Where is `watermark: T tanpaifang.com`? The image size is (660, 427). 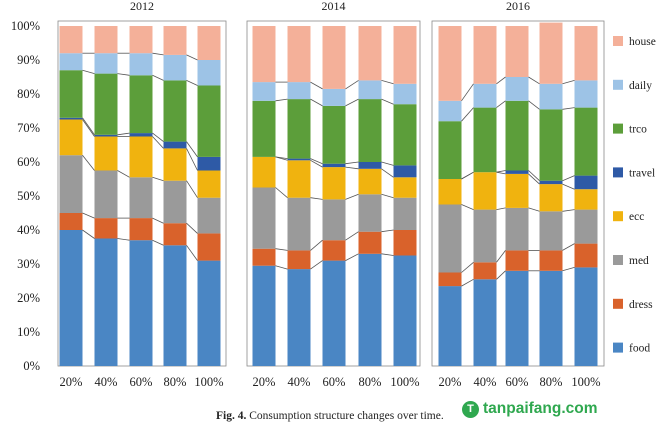 watermark: T tanpaifang.com is located at coordinates (530, 409).